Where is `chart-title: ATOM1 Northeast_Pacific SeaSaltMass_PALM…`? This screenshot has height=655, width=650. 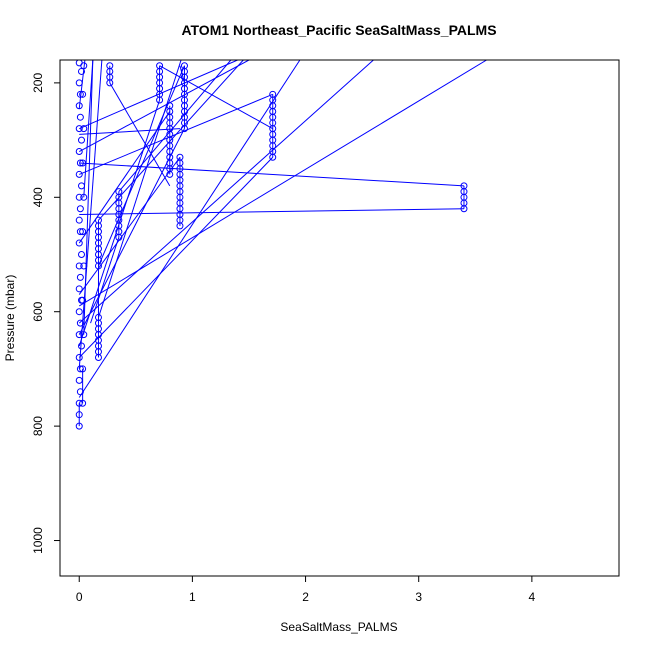
chart-title: ATOM1 Northeast_Pacific SeaSaltMass_PALM… is located at coordinates (338, 30).